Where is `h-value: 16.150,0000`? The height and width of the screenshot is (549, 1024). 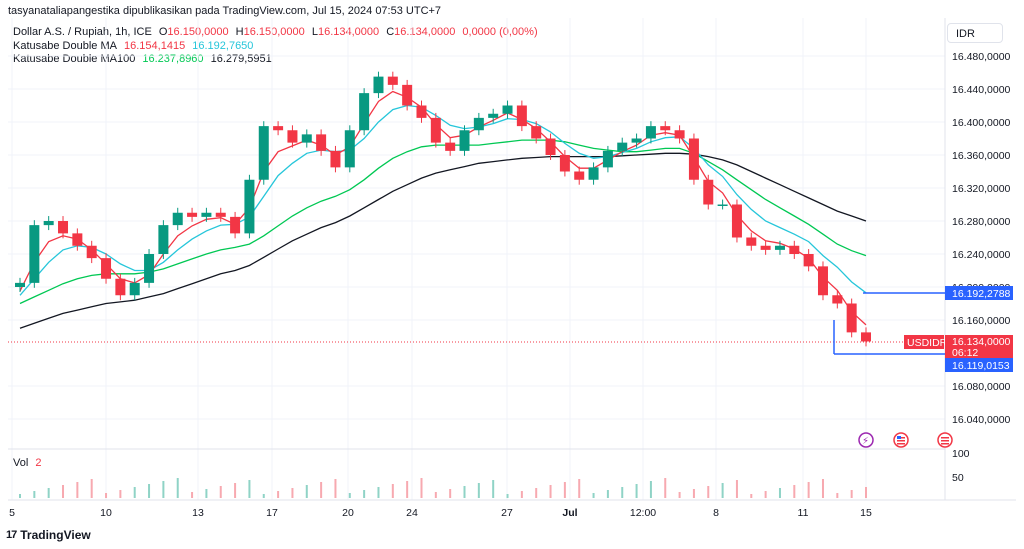 h-value: 16.150,0000 is located at coordinates (274, 32).